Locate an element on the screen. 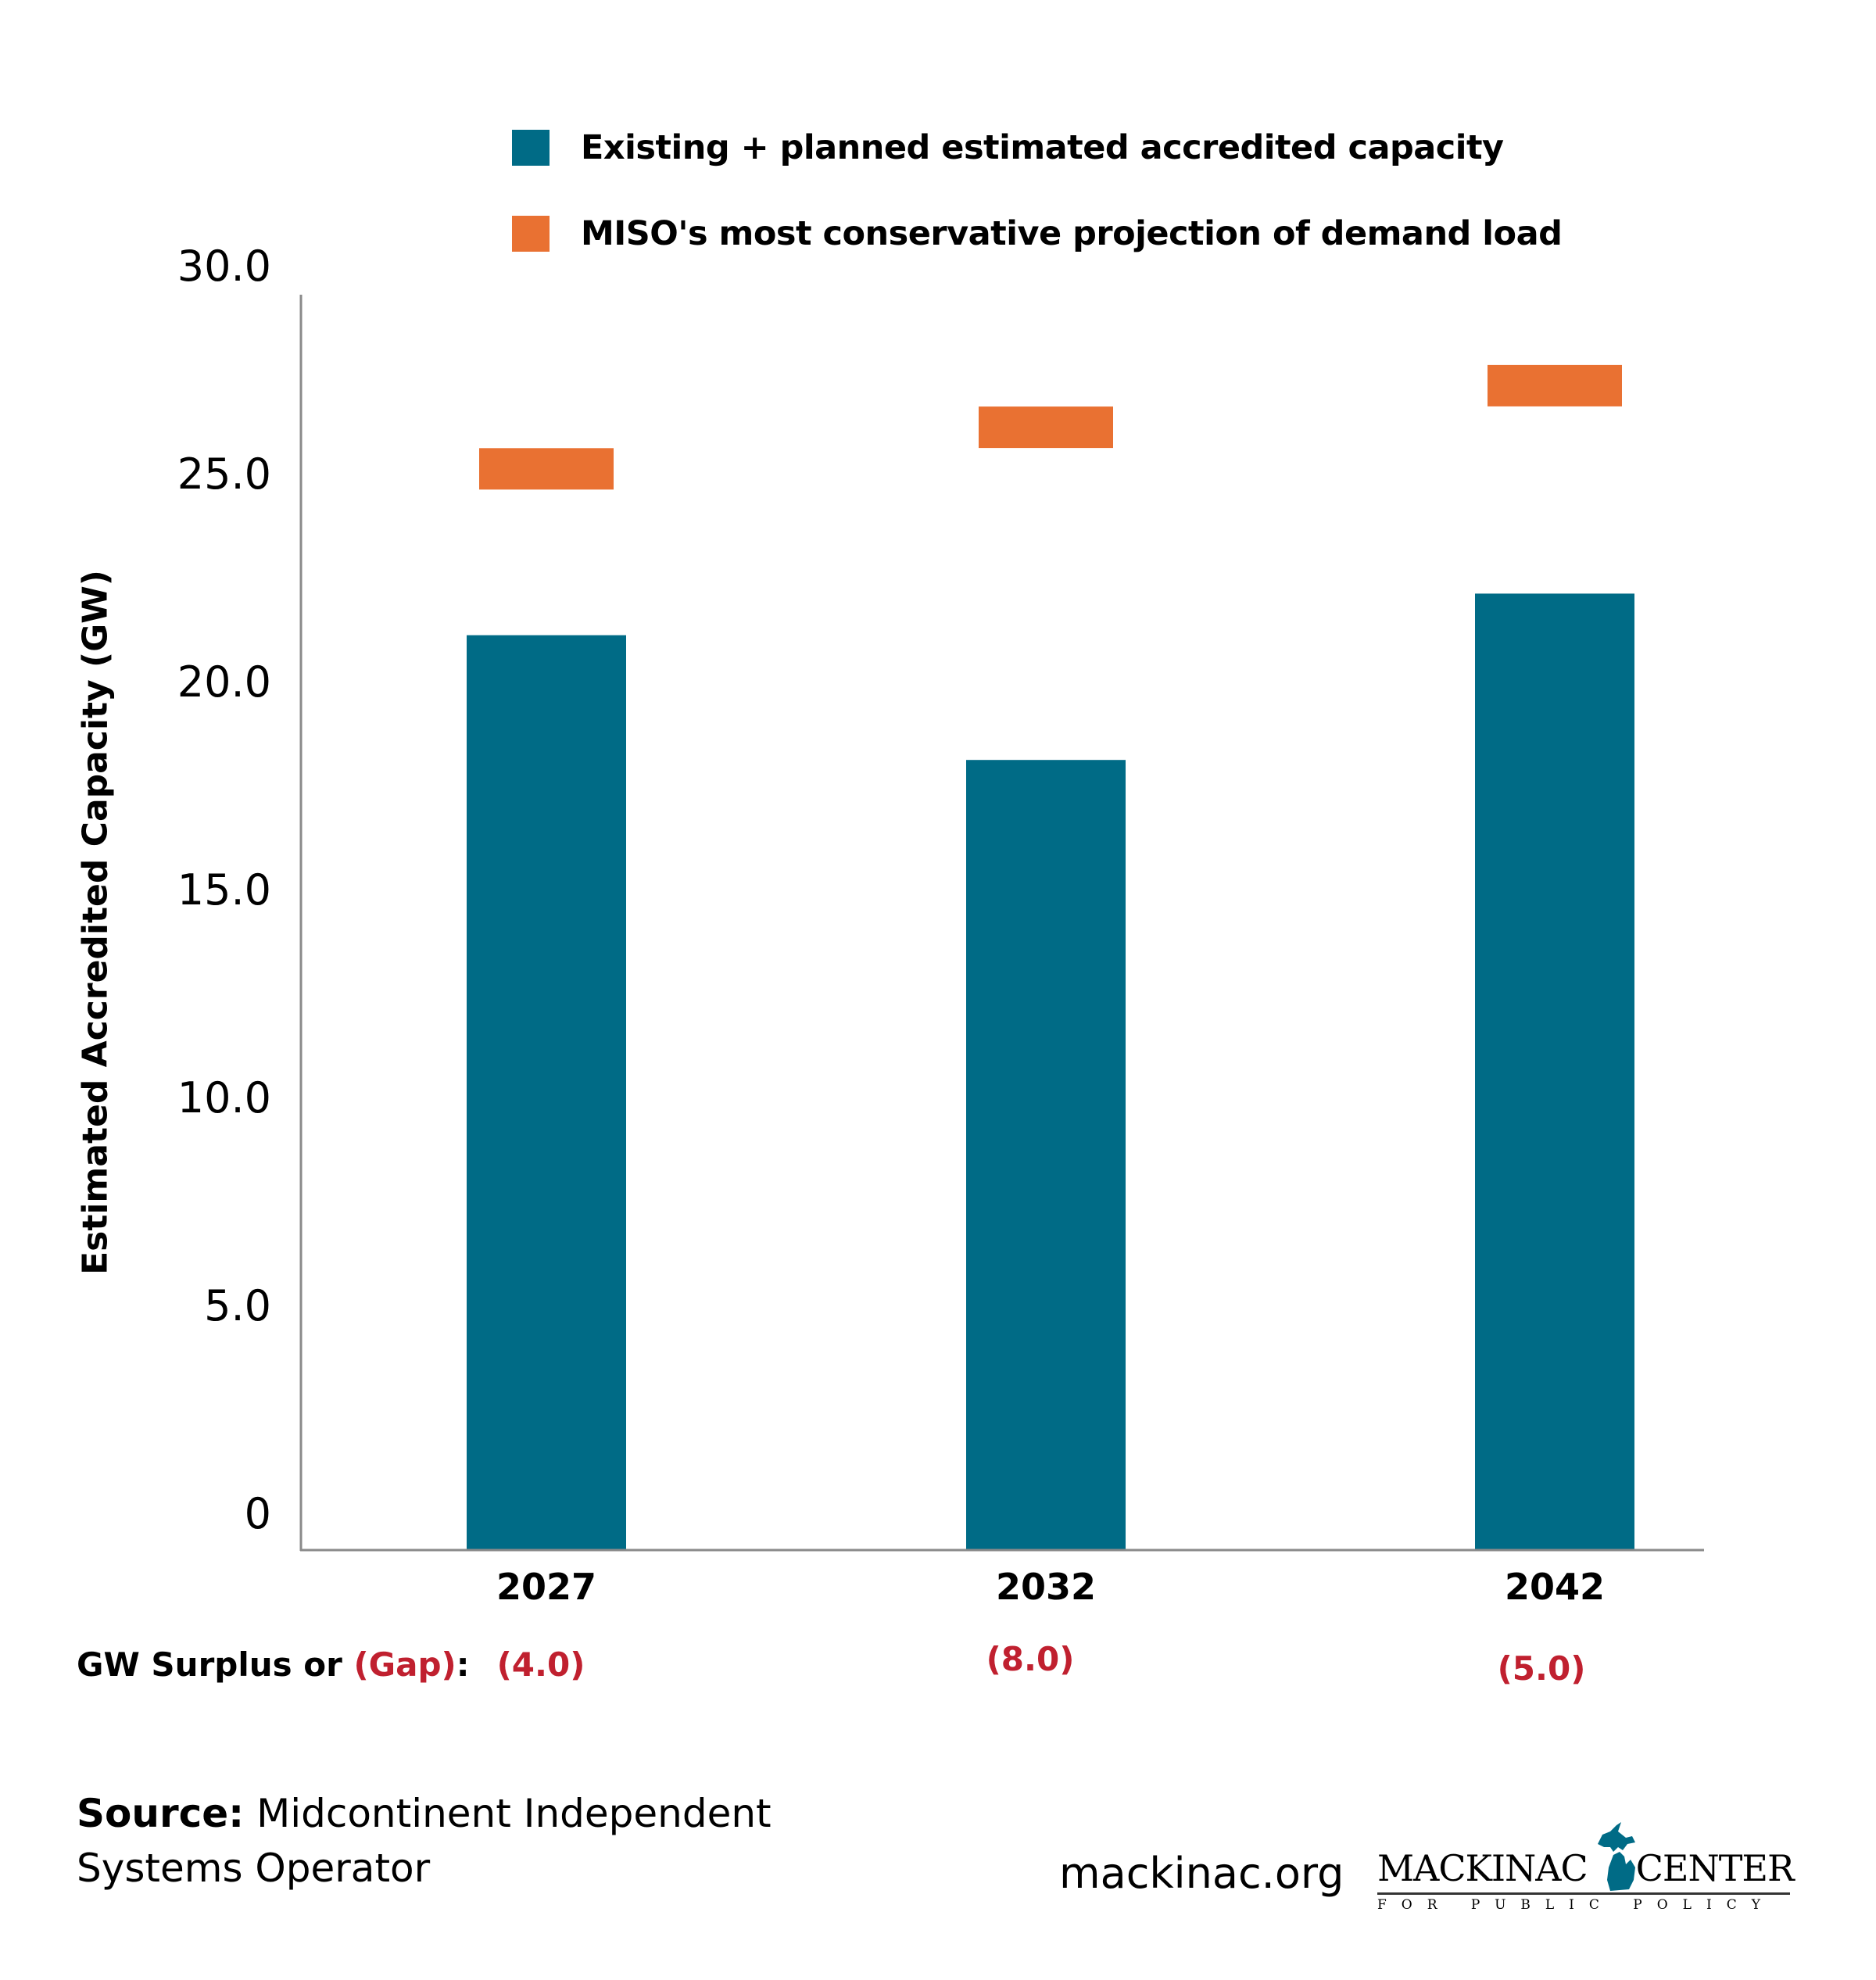 The width and height of the screenshot is (1876, 1980). x-tick-label-2042: 2042 is located at coordinates (1555, 1587).